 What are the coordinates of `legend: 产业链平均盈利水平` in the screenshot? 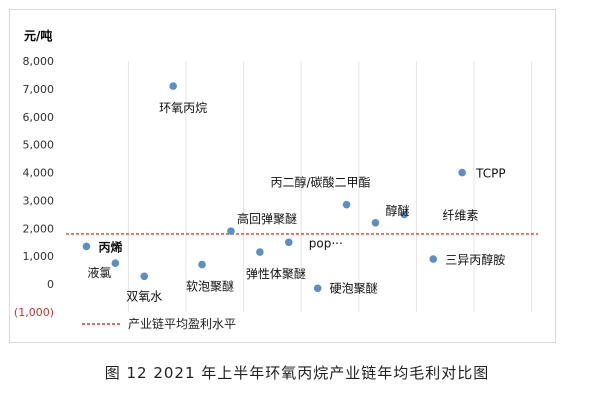 It's located at (159, 323).